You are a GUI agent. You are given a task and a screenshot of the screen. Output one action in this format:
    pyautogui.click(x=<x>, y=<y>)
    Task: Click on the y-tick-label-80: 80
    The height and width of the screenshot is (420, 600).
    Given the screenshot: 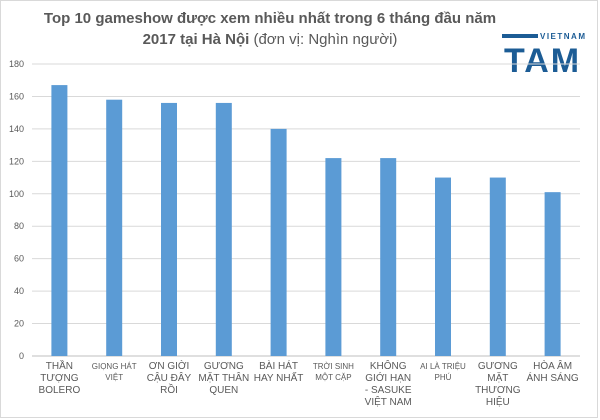 What is the action you would take?
    pyautogui.click(x=19, y=226)
    